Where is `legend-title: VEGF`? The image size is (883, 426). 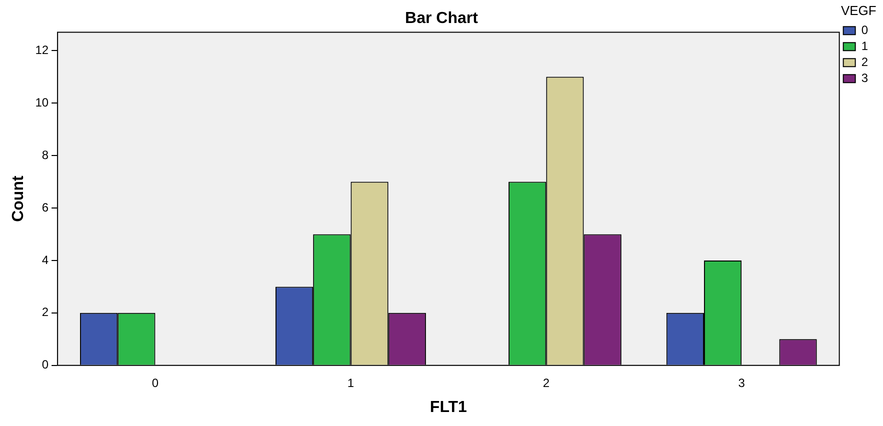
legend-title: VEGF is located at coordinates (858, 10).